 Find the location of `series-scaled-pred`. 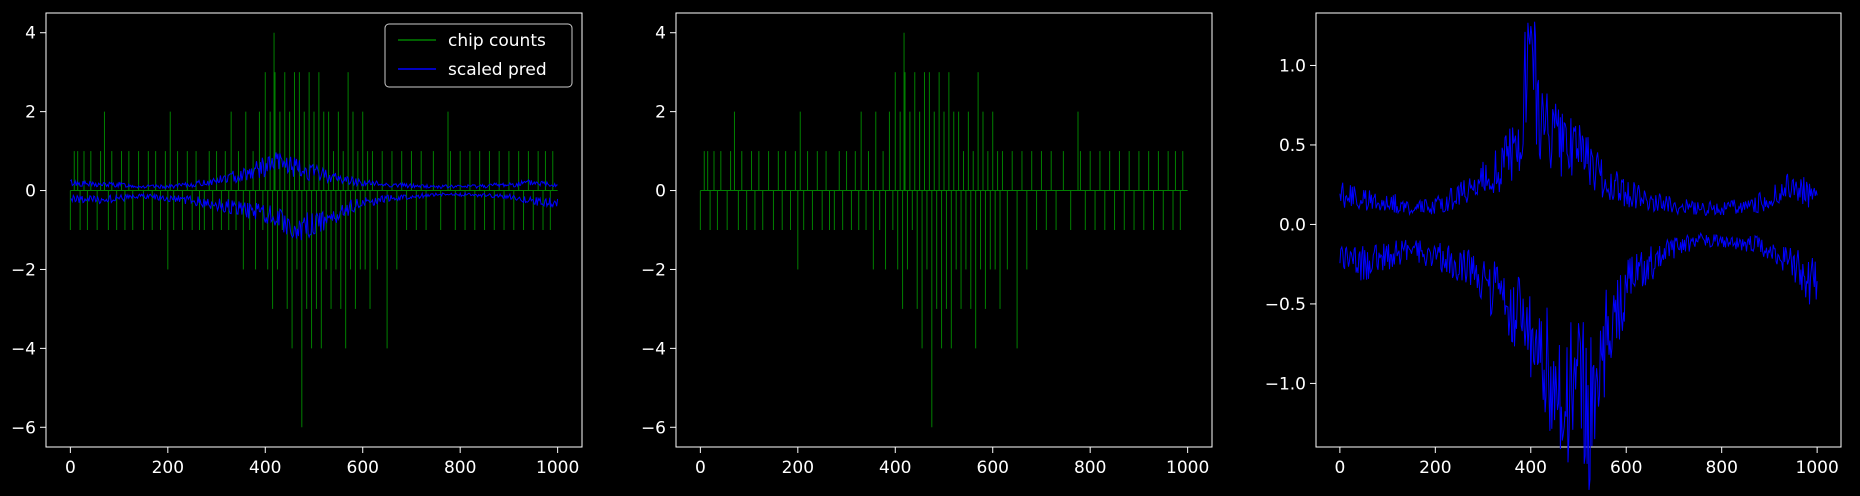

series-scaled-pred is located at coordinates (314, 196).